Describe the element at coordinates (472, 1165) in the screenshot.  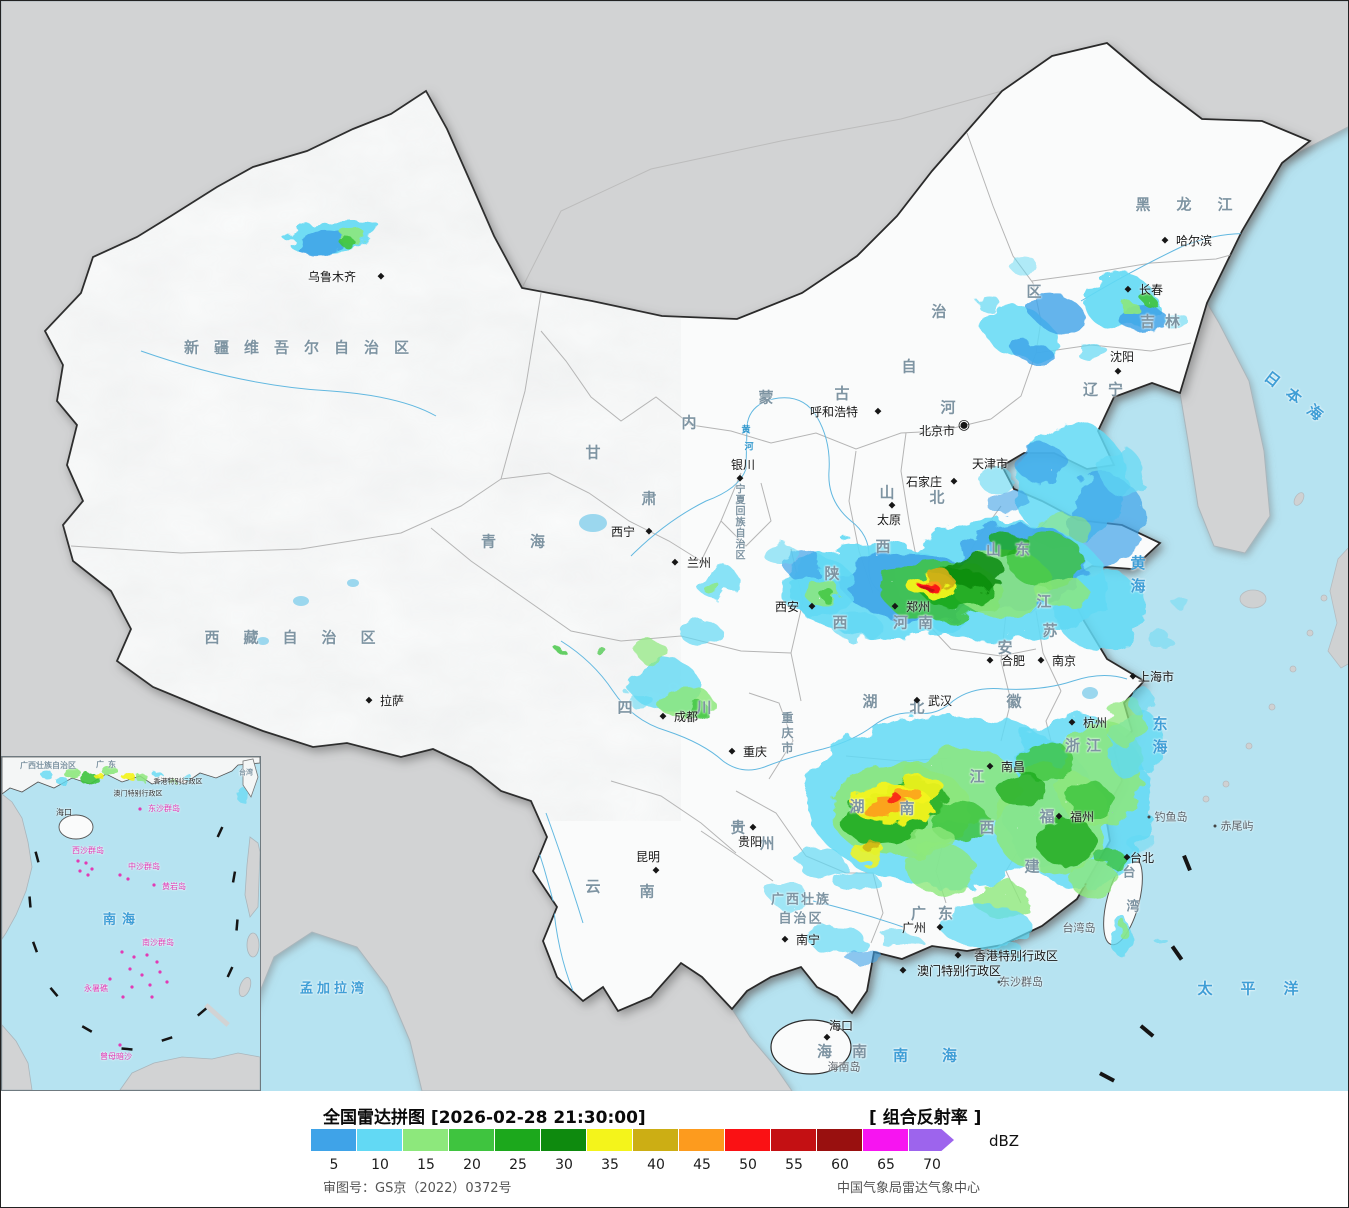
I see `scale-tick: 20` at that location.